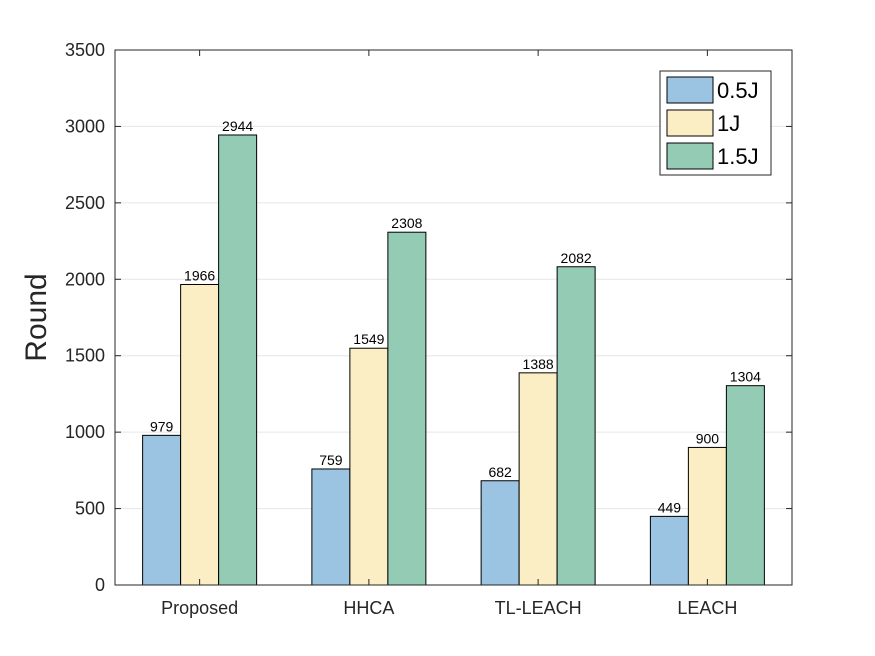  Describe the element at coordinates (738, 90) in the screenshot. I see `legend-label: 0.5J` at that location.